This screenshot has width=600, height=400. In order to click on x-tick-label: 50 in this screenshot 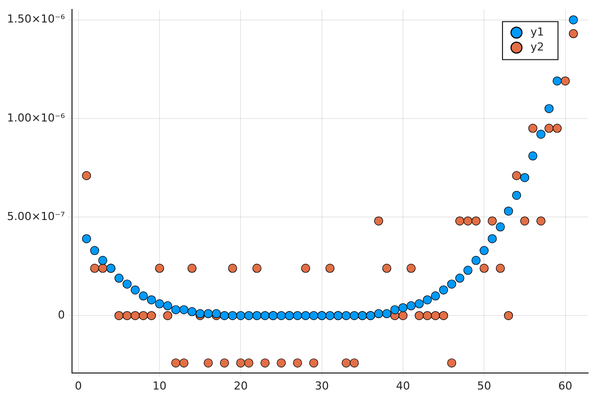, I will do `click(484, 385)`.